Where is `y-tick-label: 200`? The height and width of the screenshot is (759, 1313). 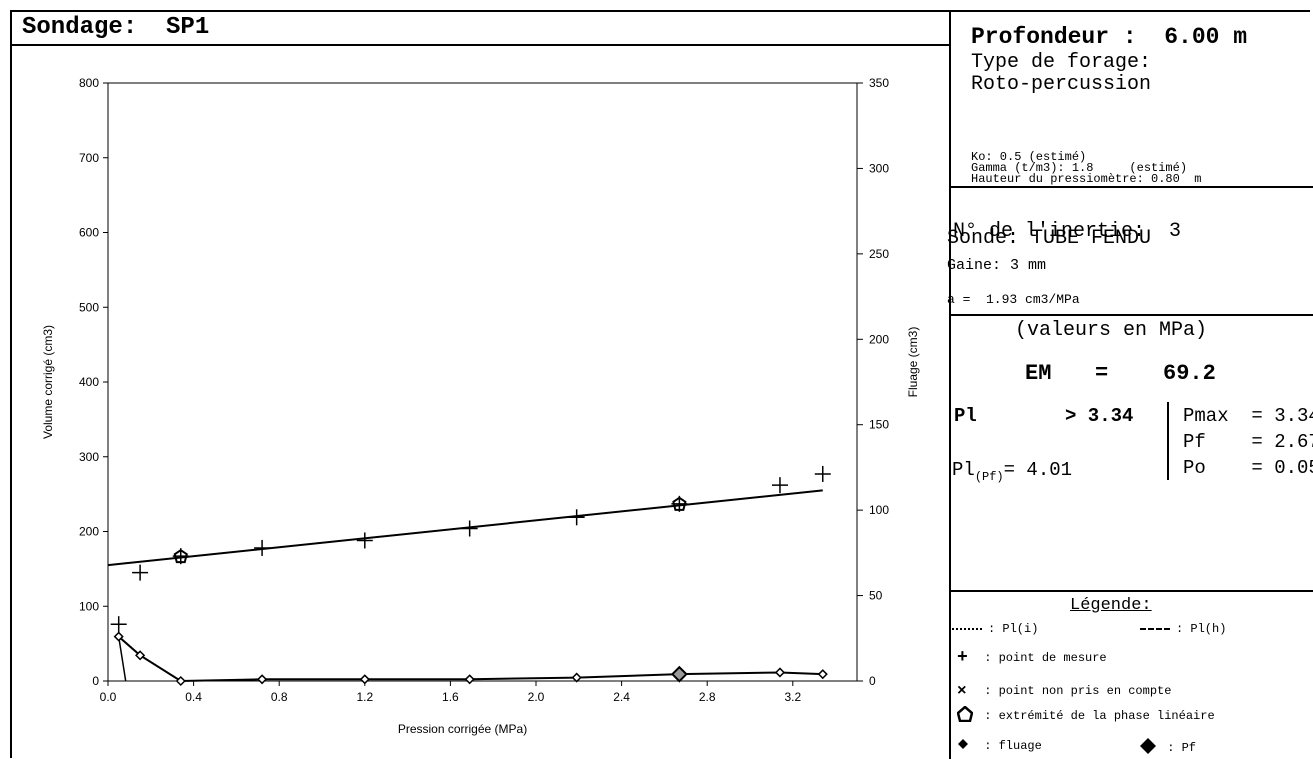
y-tick-label: 200 is located at coordinates (89, 532).